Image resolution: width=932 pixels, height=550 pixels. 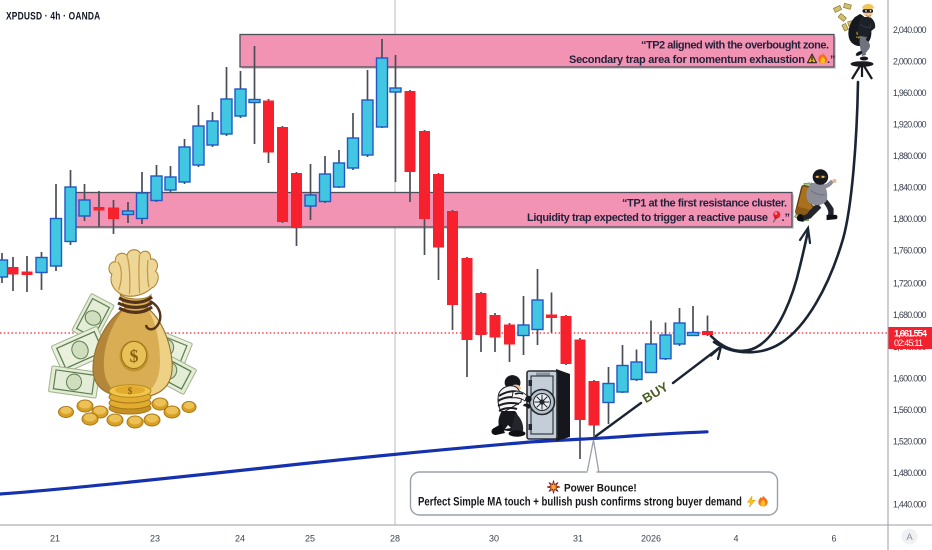 I want to click on svg-text:“TP1 at the first resistance c: “TP1 at the first resistance cluster., so click(x=704, y=204).